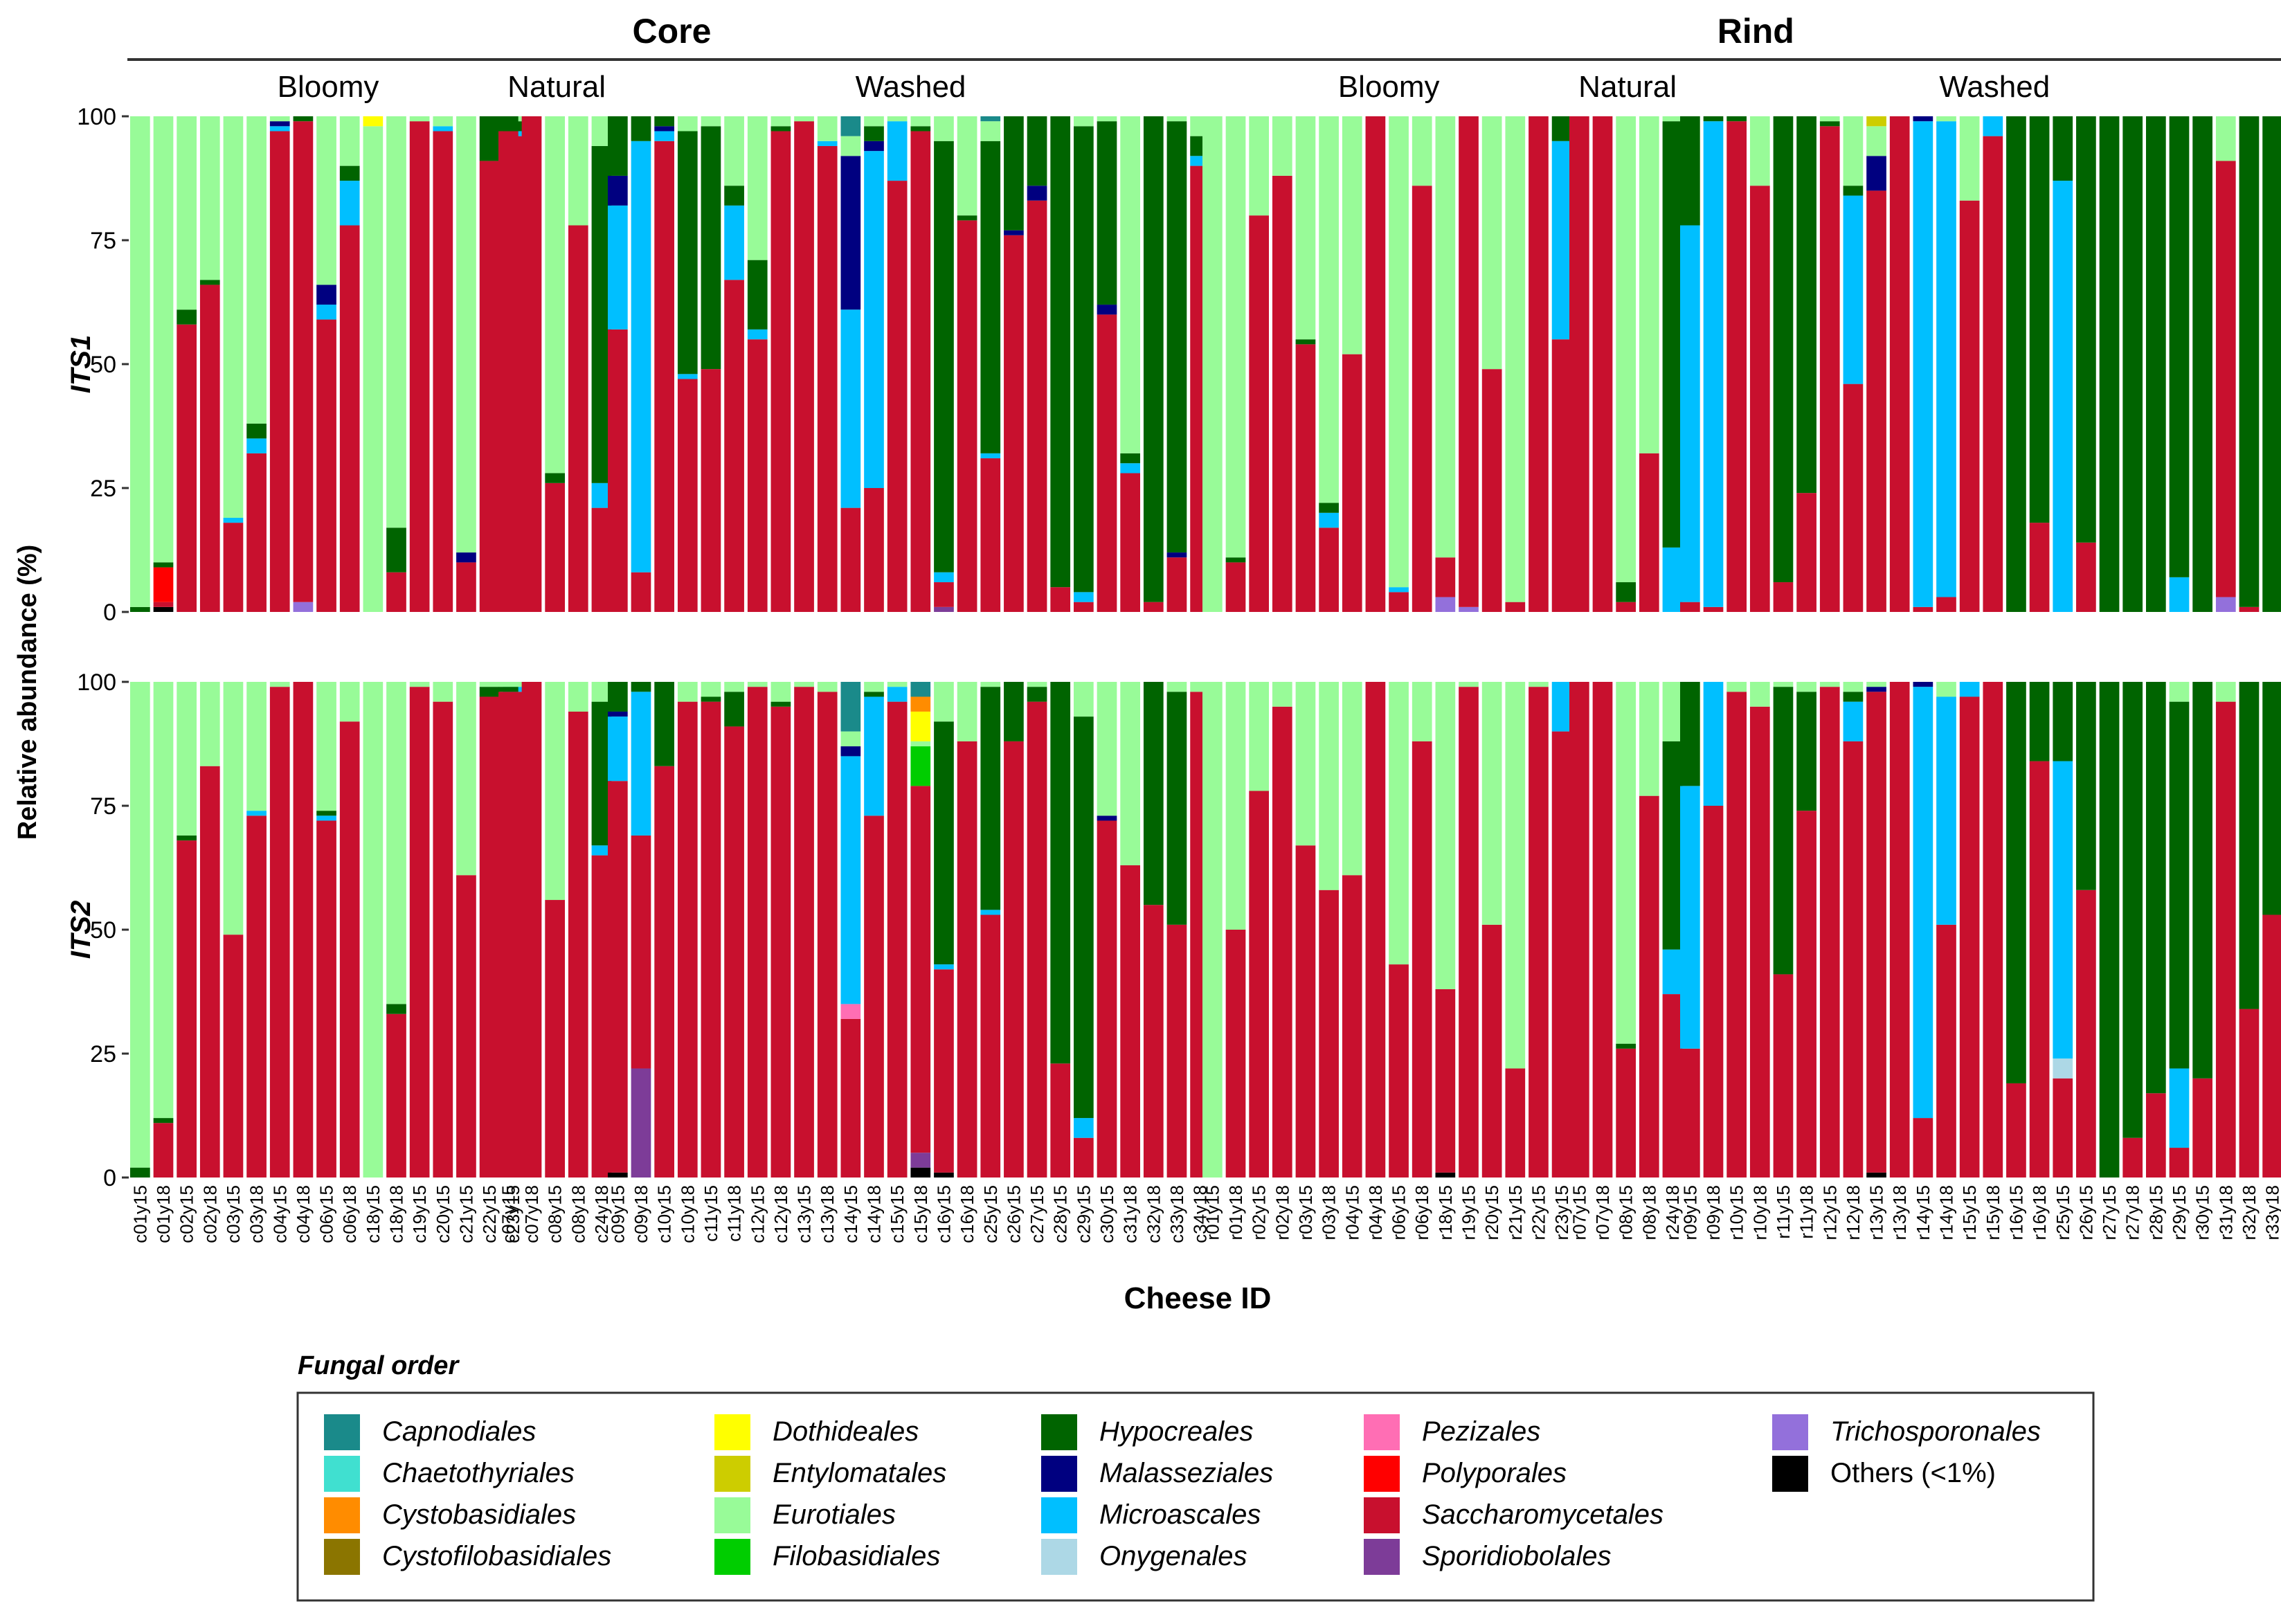  I want to click on bar-segment-its1-r13y15-entylomatales, so click(1876, 121).